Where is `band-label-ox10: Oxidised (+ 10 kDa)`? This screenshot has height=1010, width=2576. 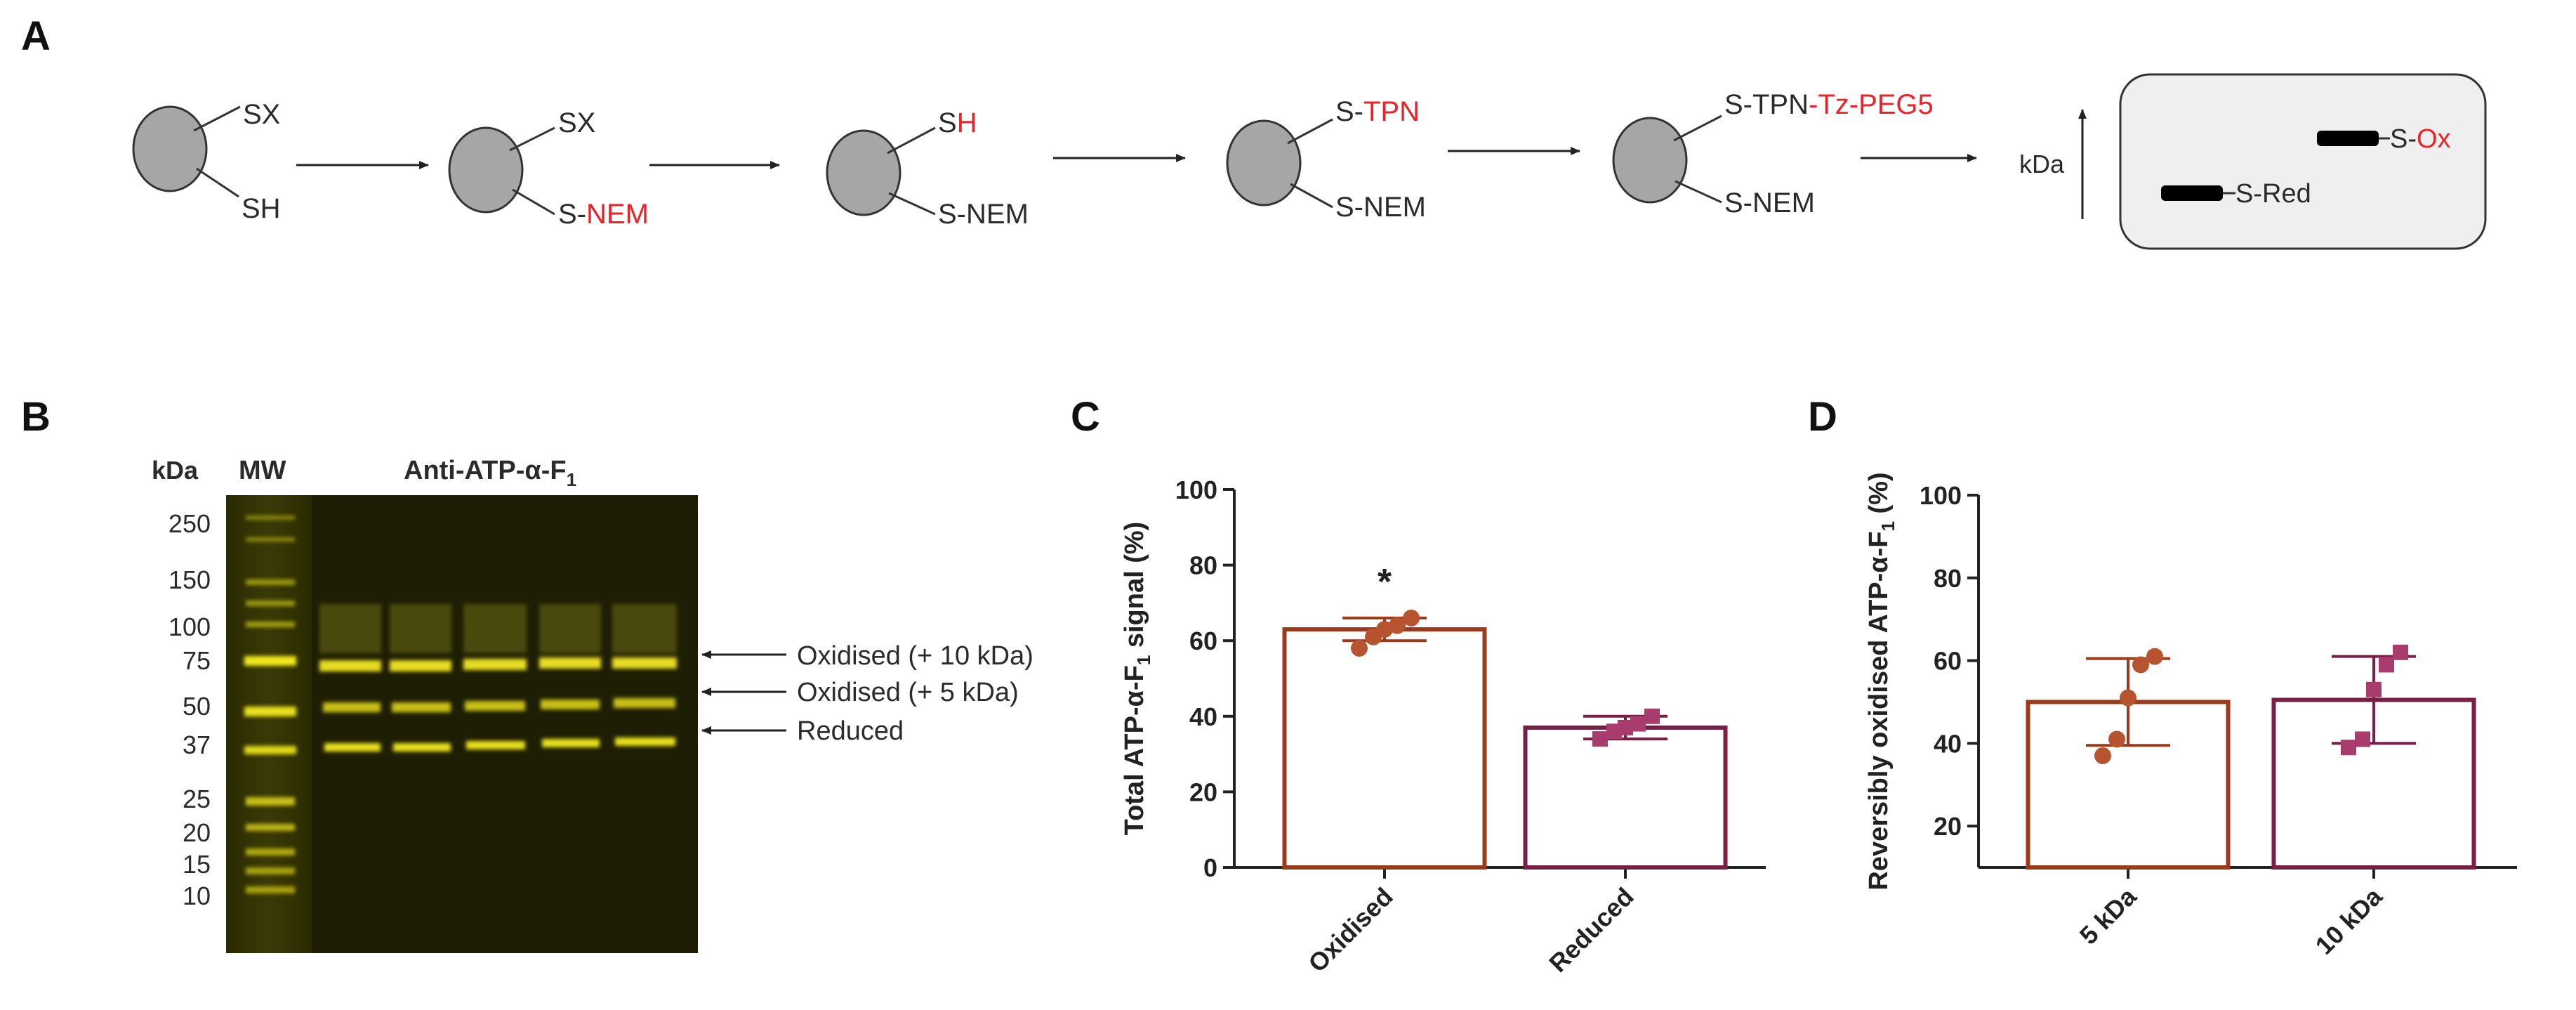 band-label-ox10: Oxidised (+ 10 kDa) is located at coordinates (915, 656).